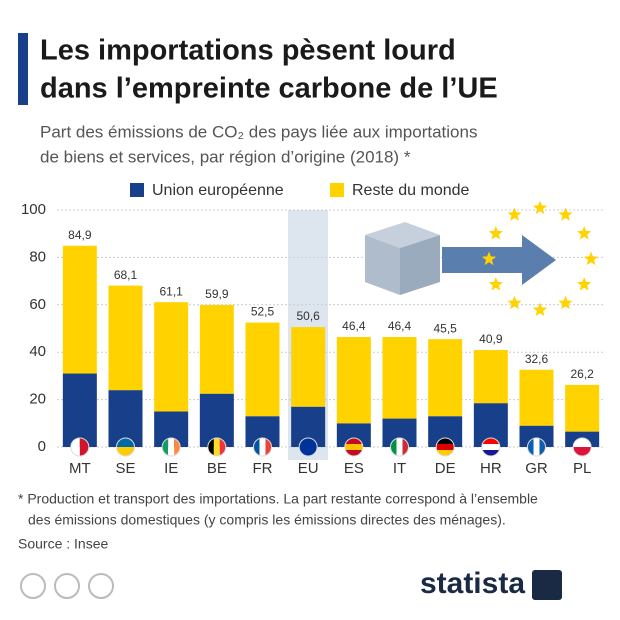  Describe the element at coordinates (37, 304) in the screenshot. I see `y-tick-label: 60` at that location.